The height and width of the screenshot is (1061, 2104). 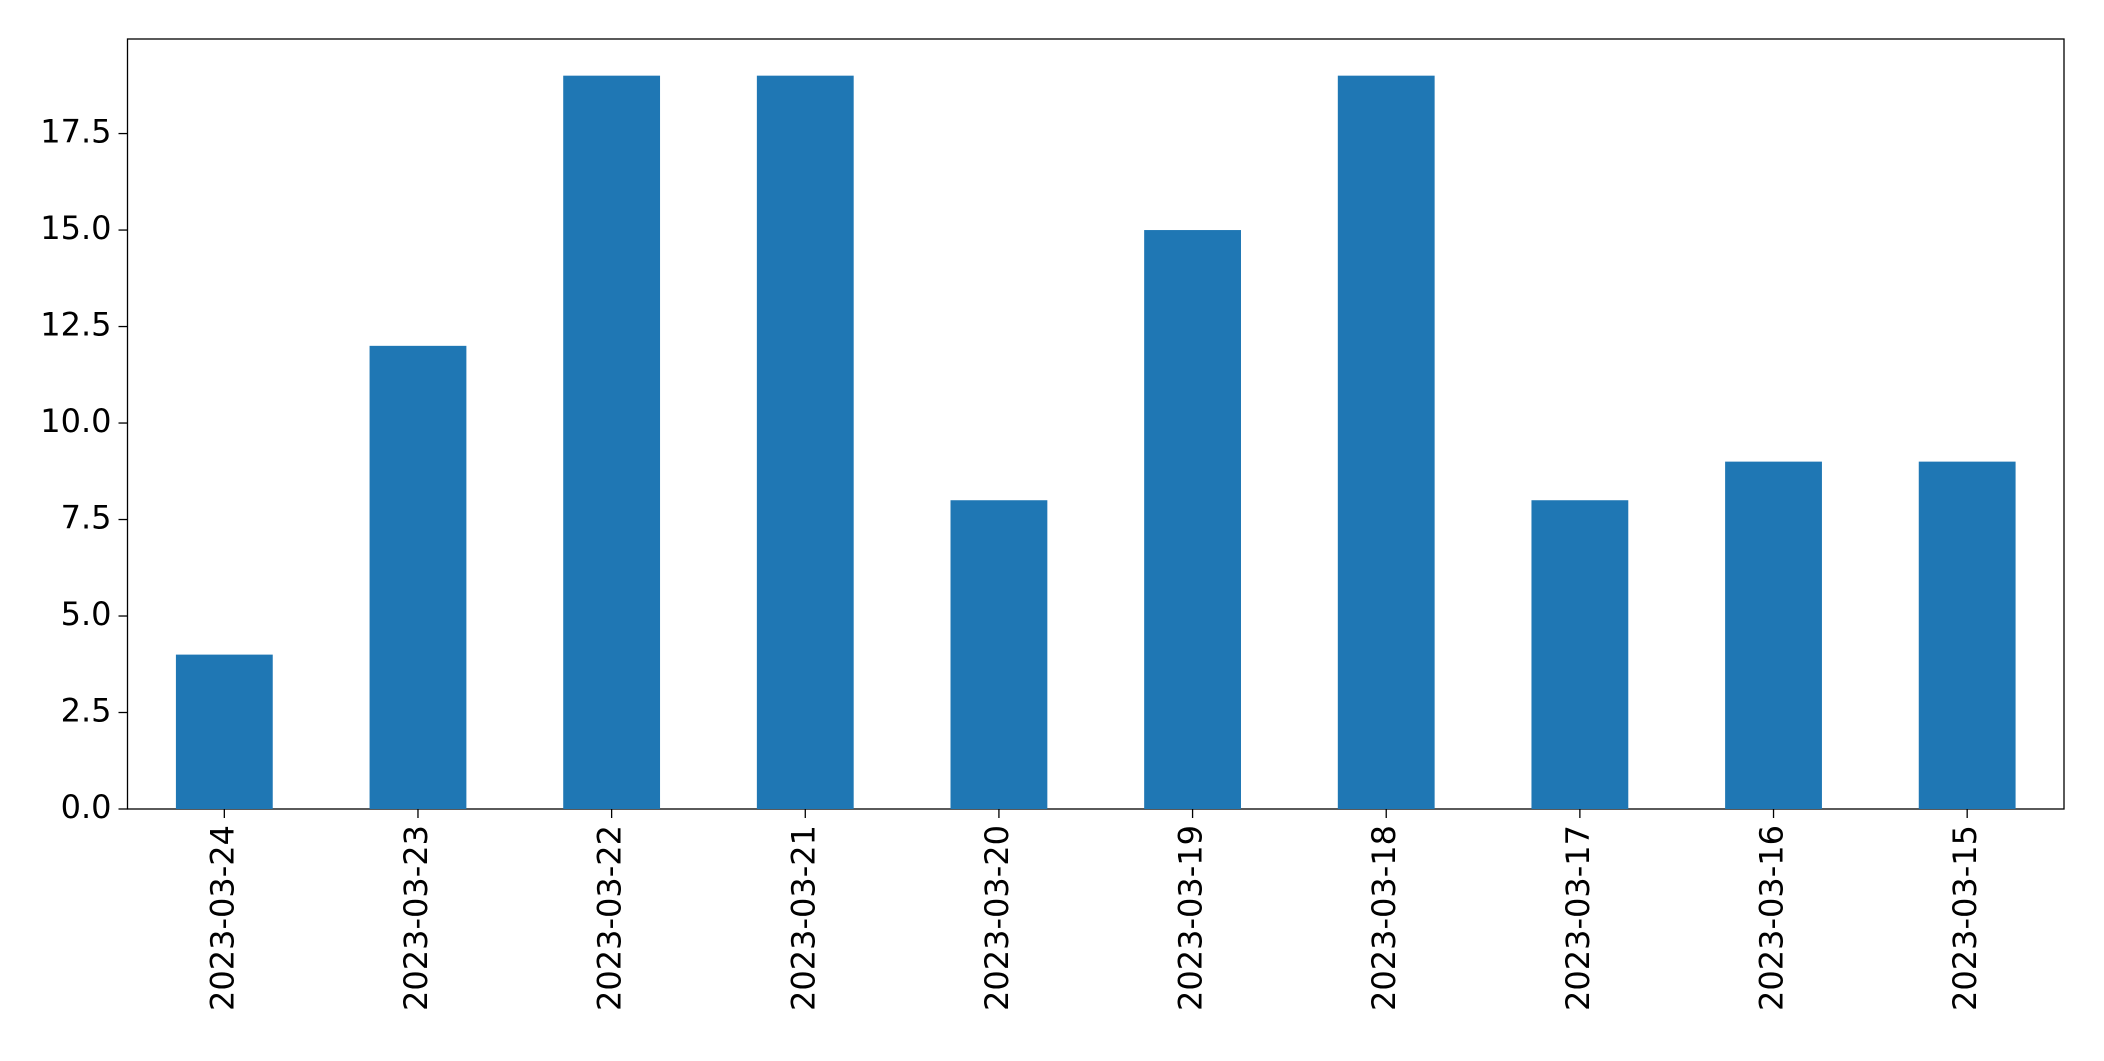 What do you see at coordinates (1384, 918) in the screenshot?
I see `x-tick-label: 2023-03-18` at bounding box center [1384, 918].